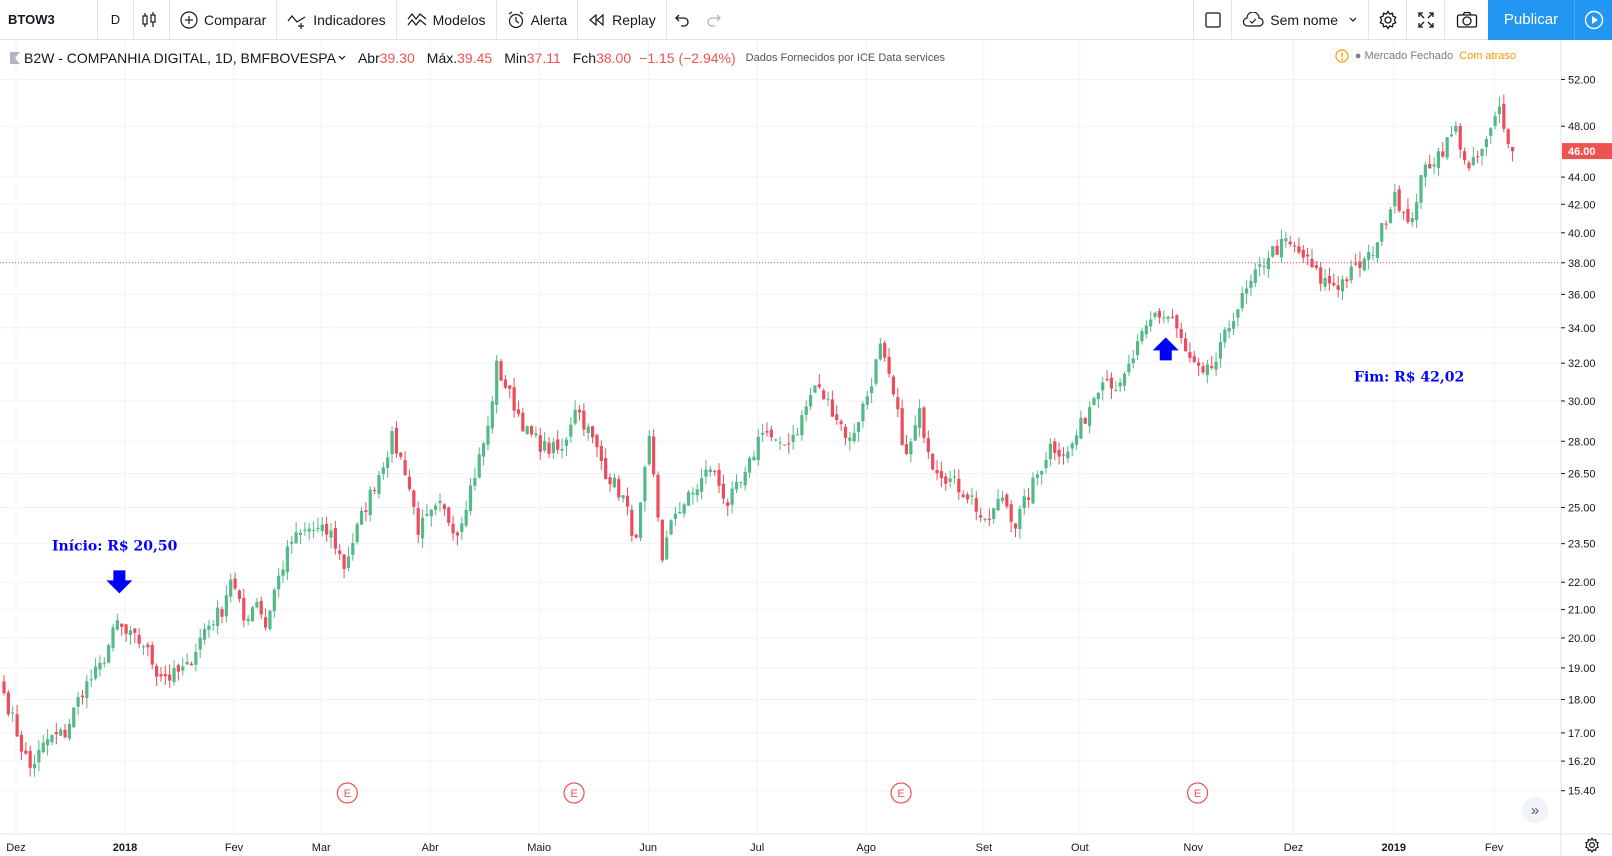  I want to click on price-tick-label: 20.00, so click(1582, 639).